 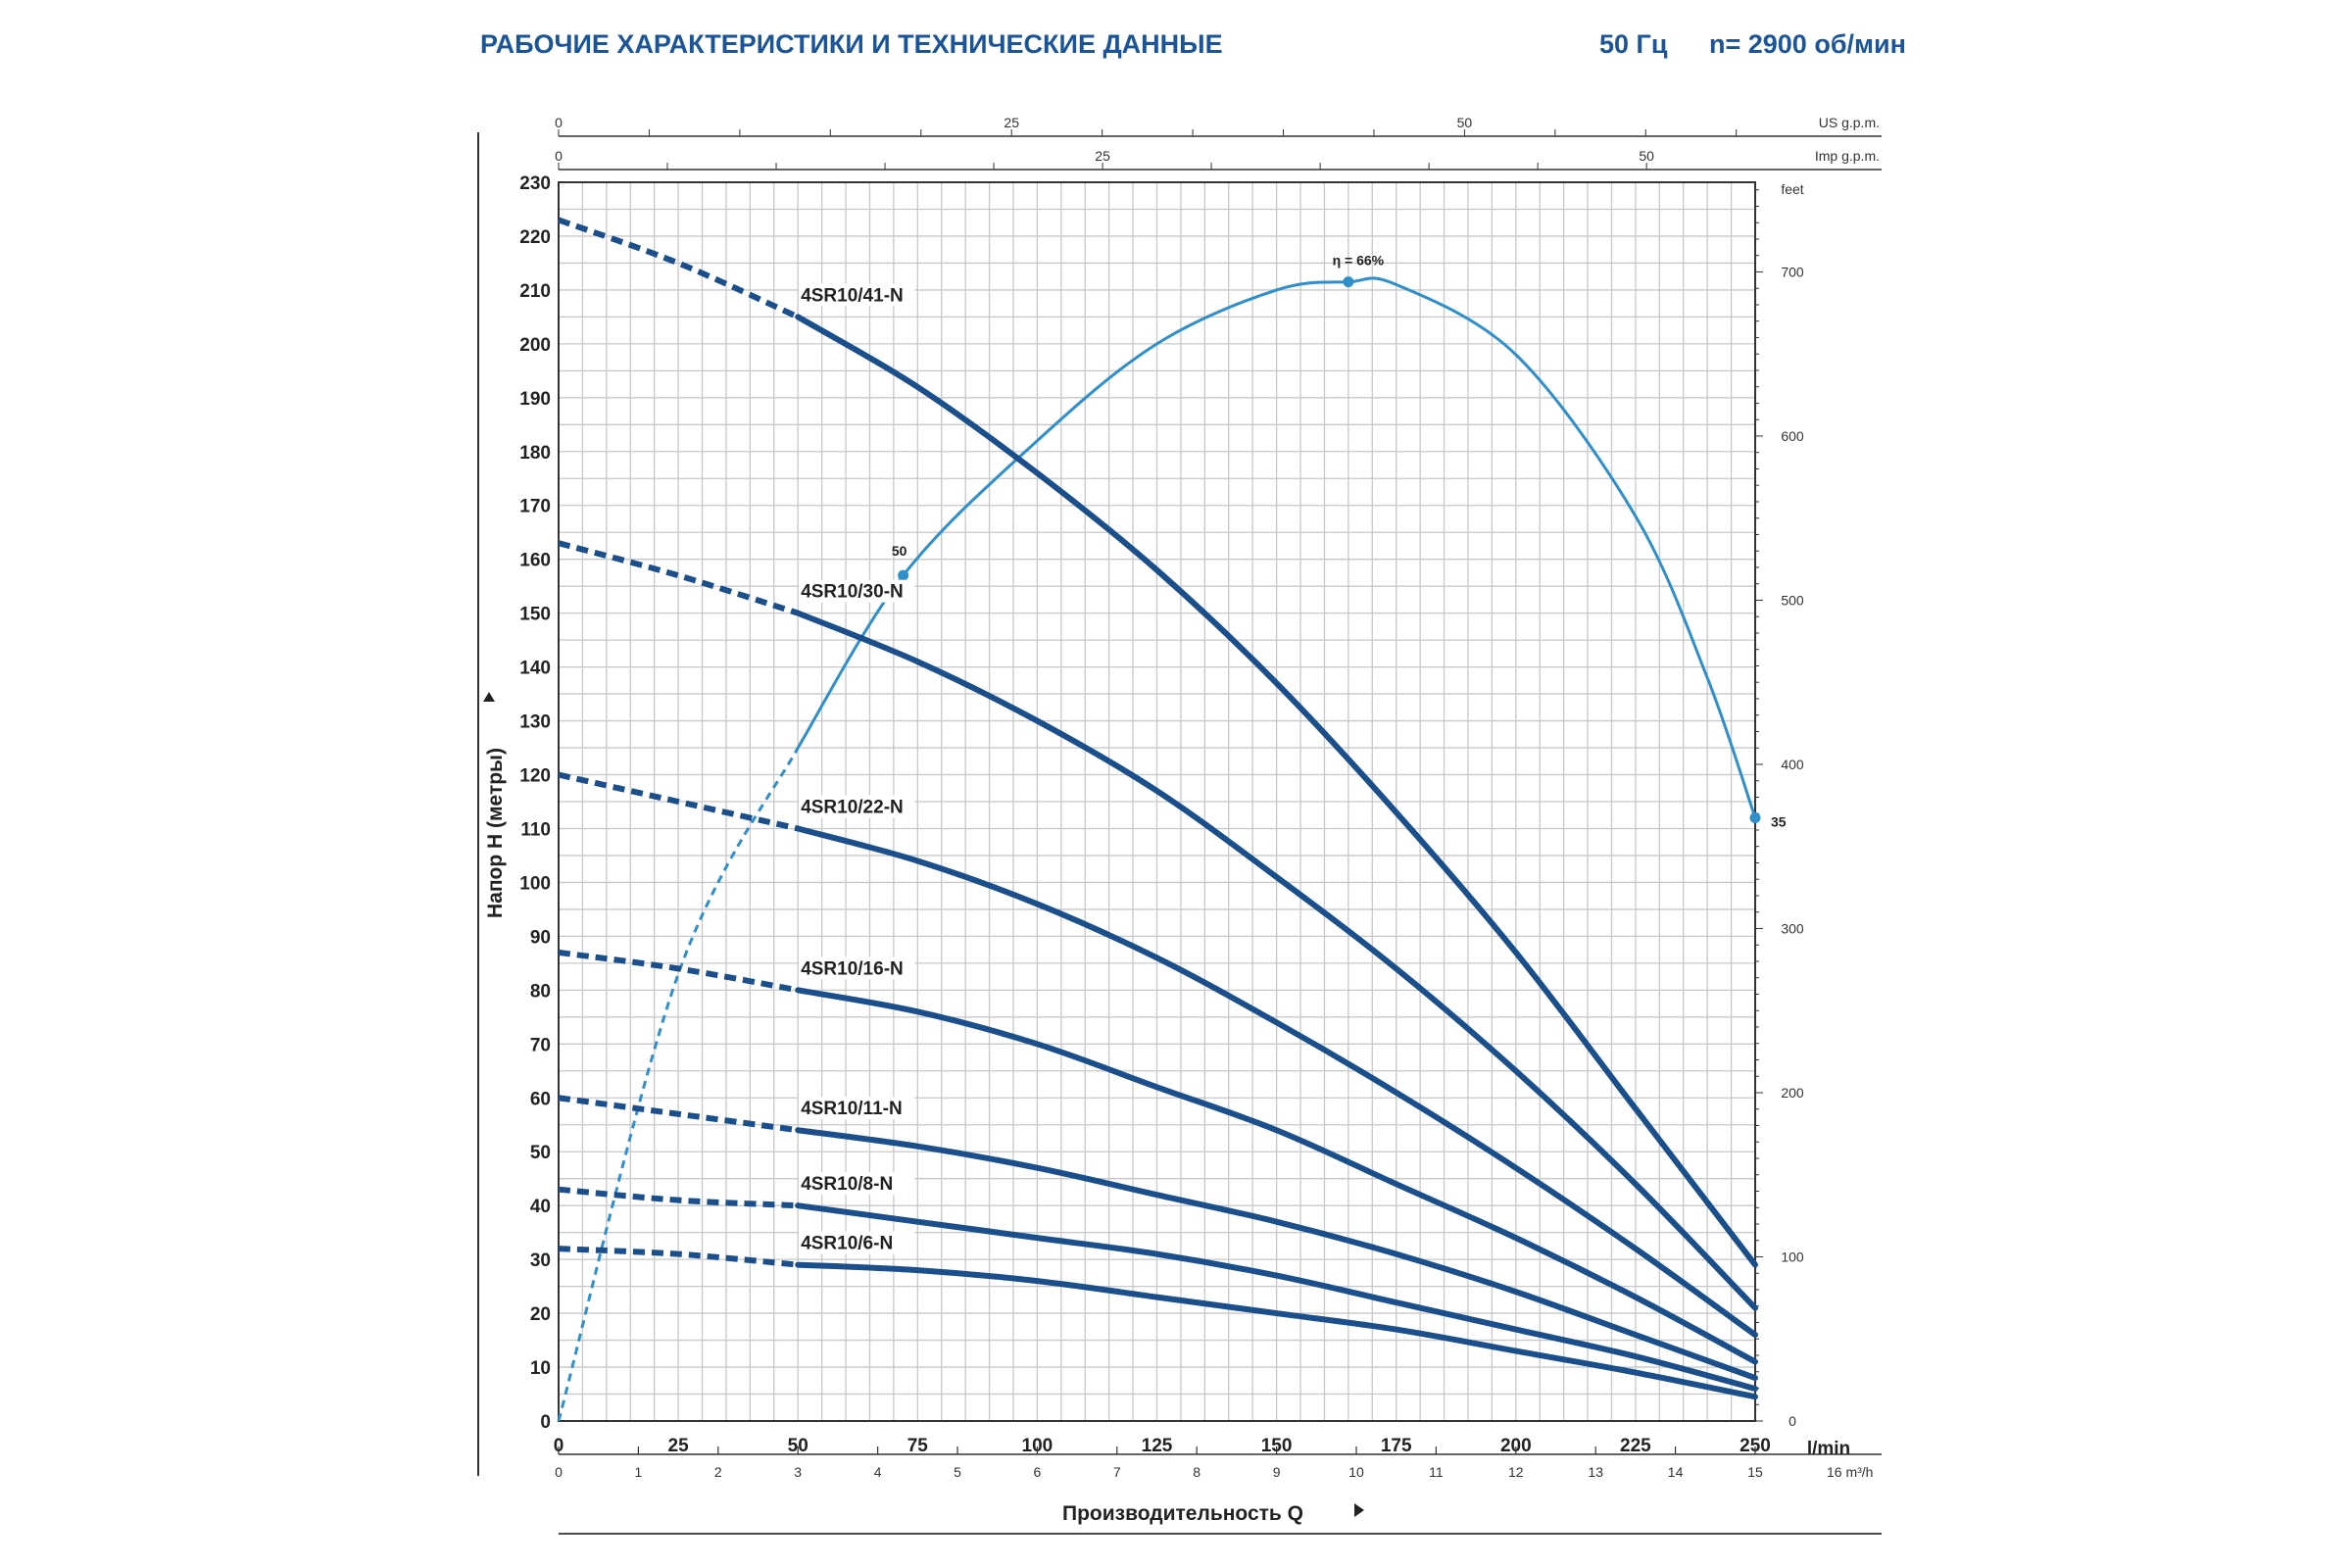 I want to click on y-tick-label: 120, so click(x=535, y=776).